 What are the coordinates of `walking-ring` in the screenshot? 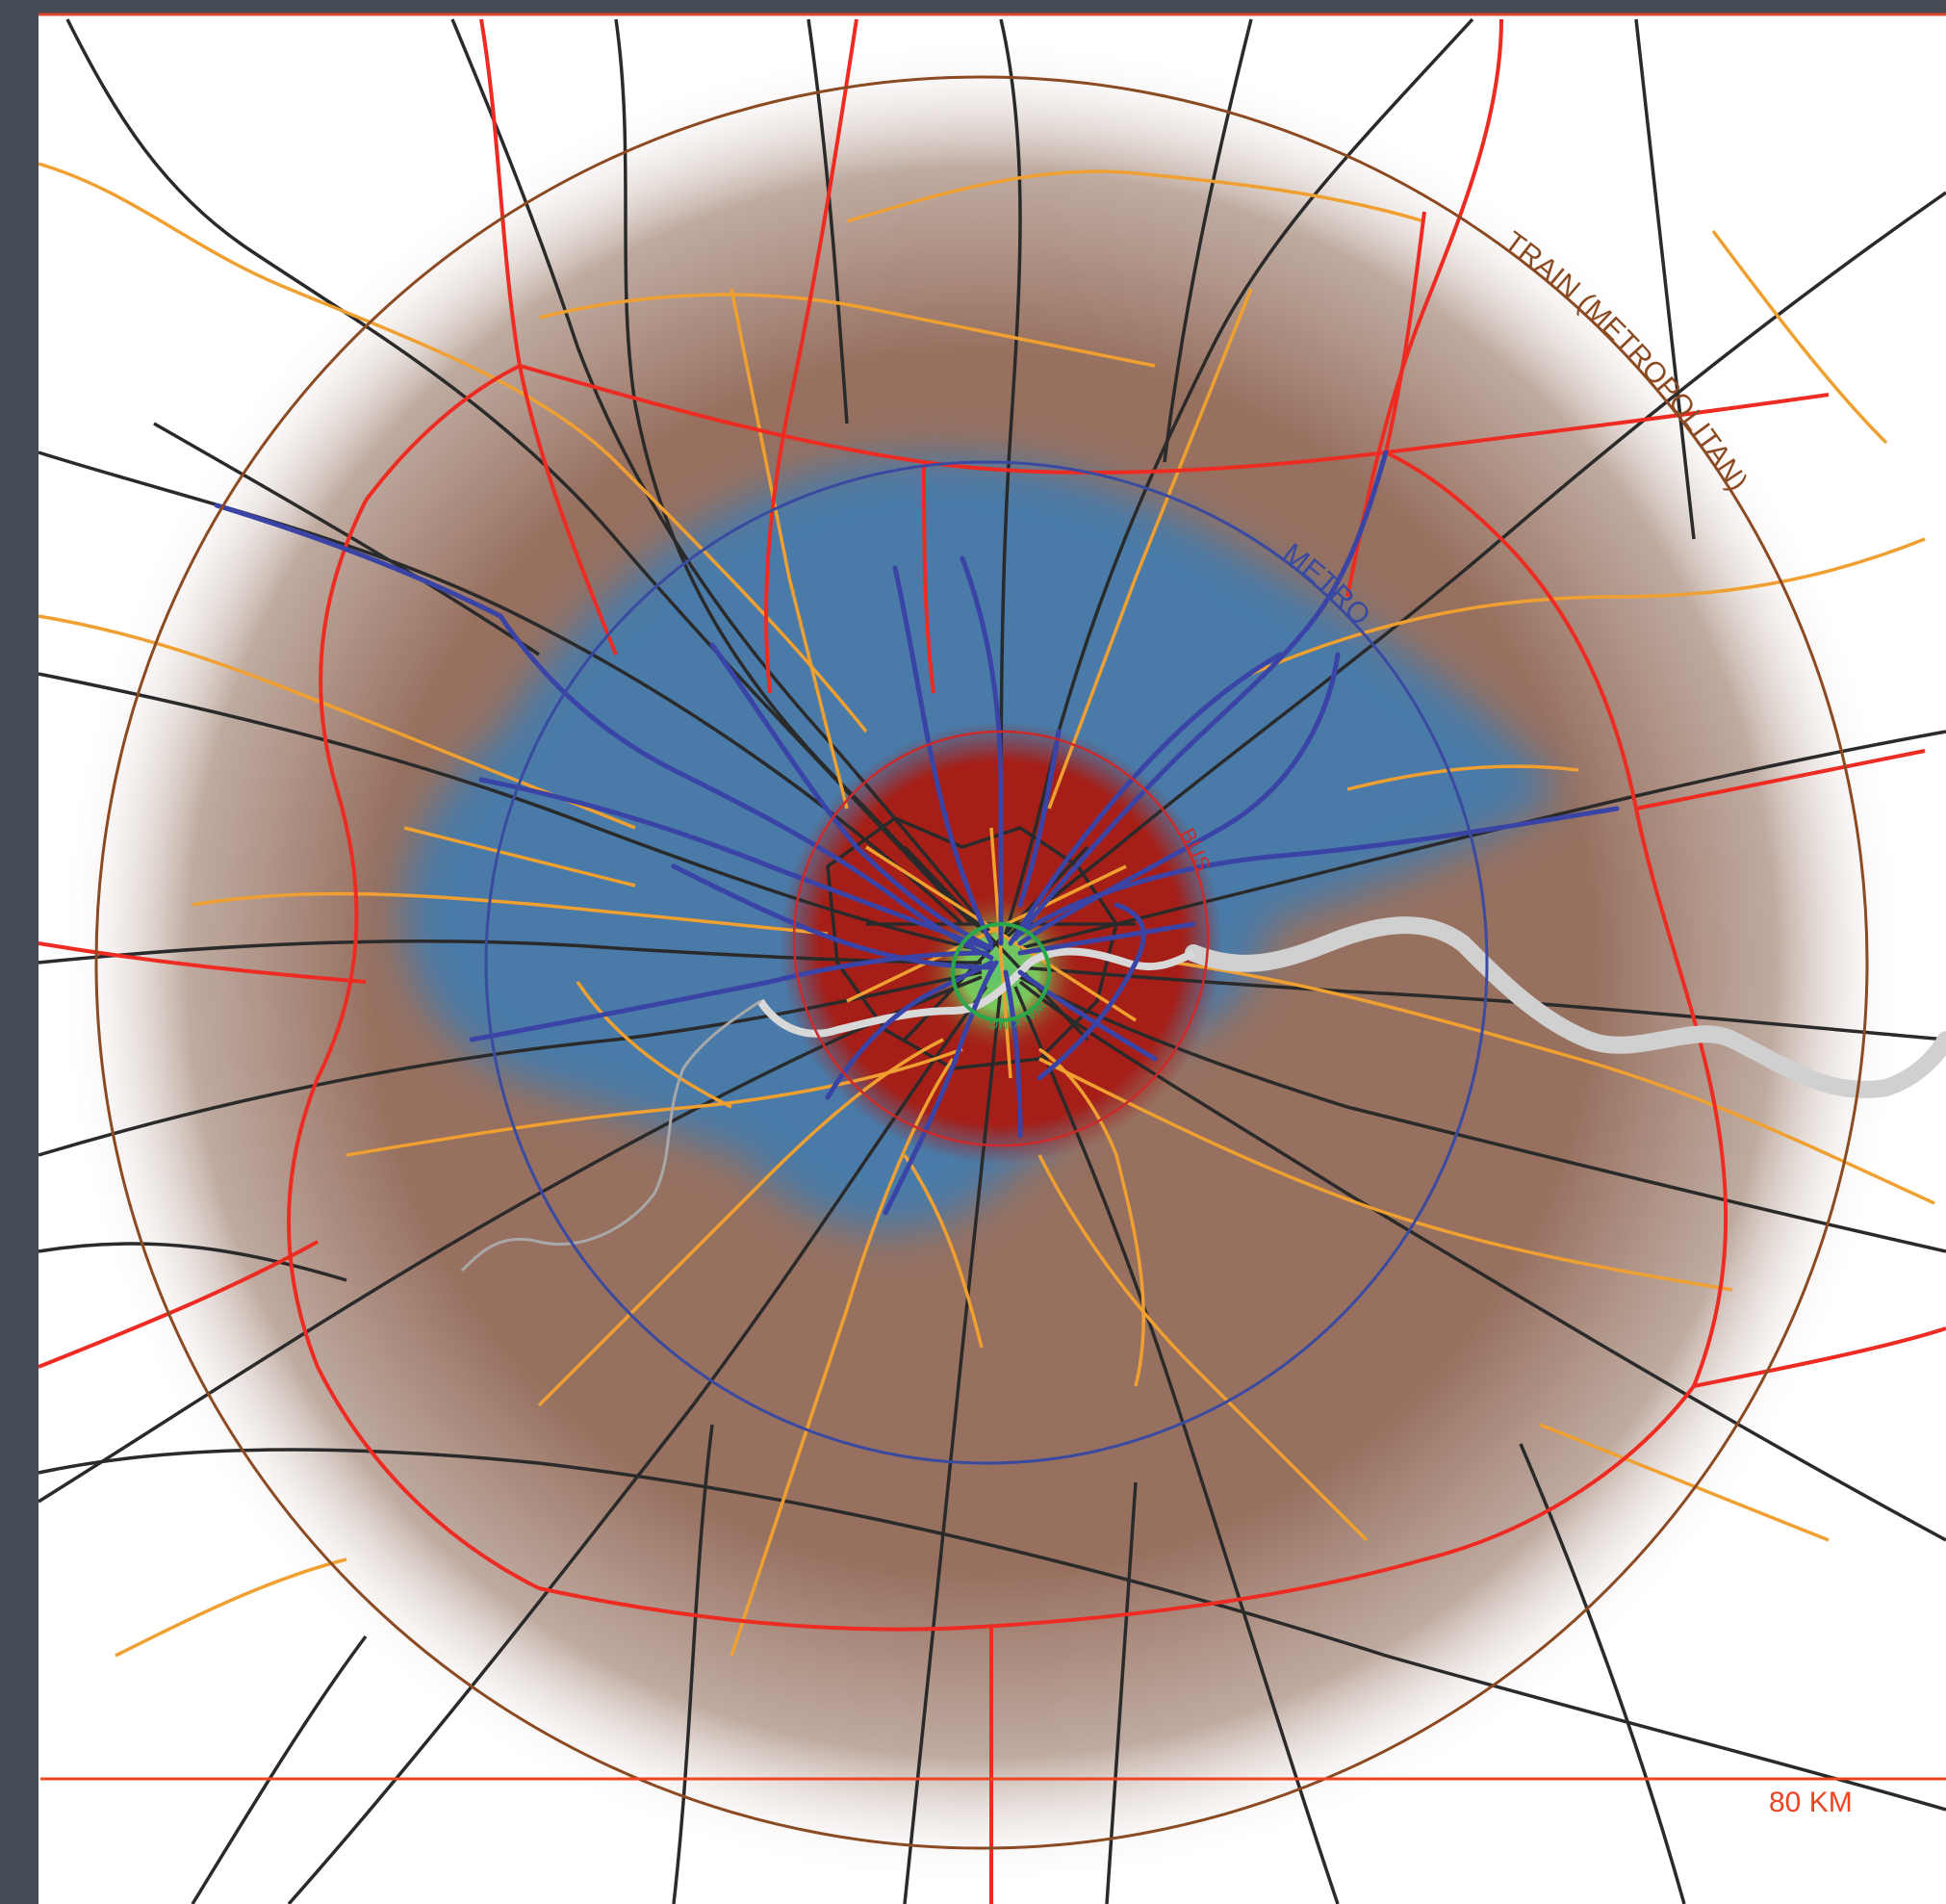 It's located at (1001, 972).